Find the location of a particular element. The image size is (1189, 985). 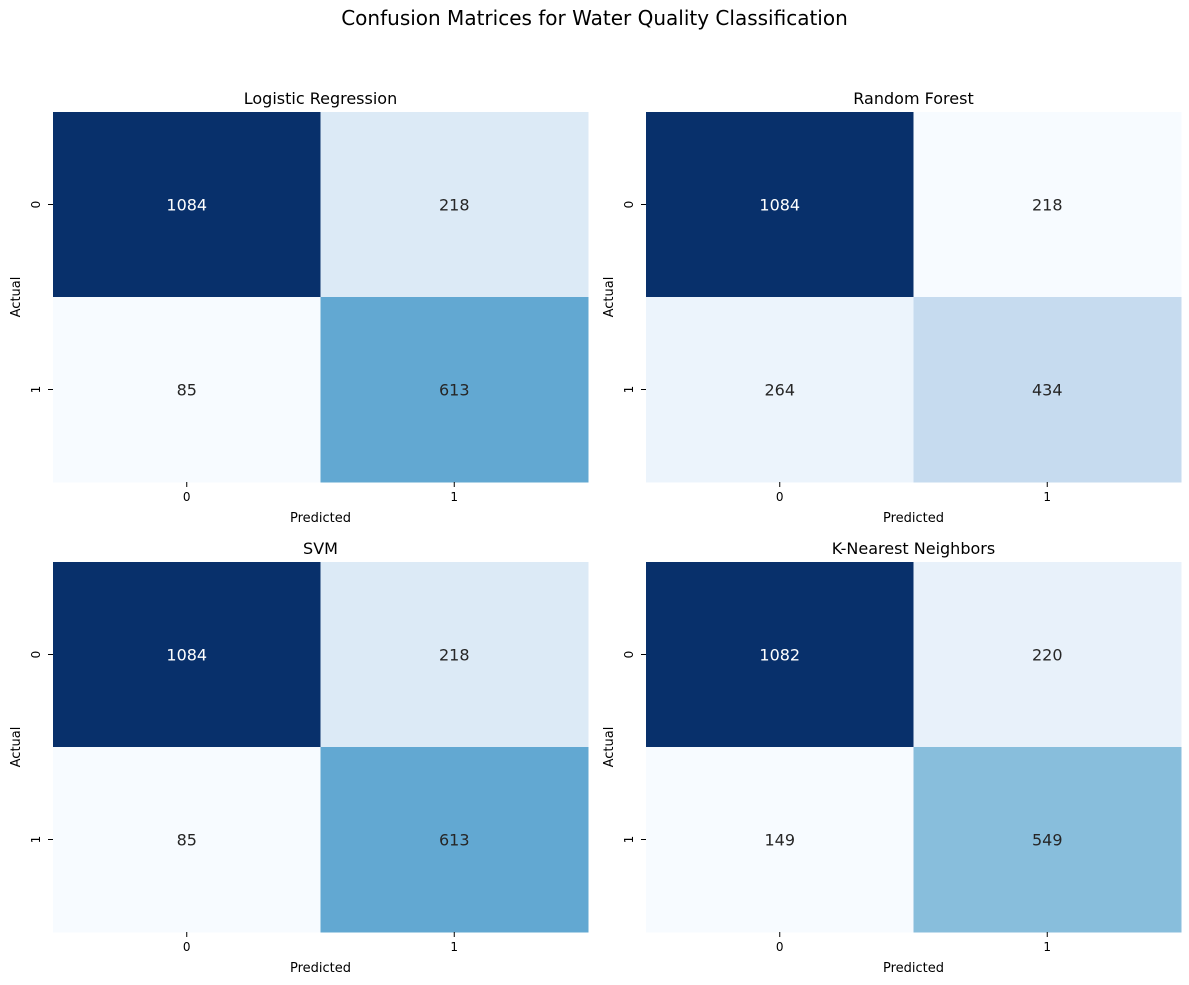

panel-title: Random Forest is located at coordinates (913, 98).